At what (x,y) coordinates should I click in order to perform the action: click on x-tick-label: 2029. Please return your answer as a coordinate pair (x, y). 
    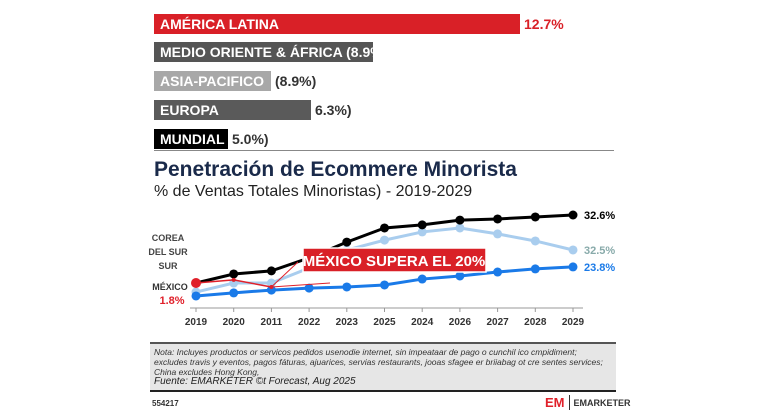
    Looking at the image, I should click on (573, 322).